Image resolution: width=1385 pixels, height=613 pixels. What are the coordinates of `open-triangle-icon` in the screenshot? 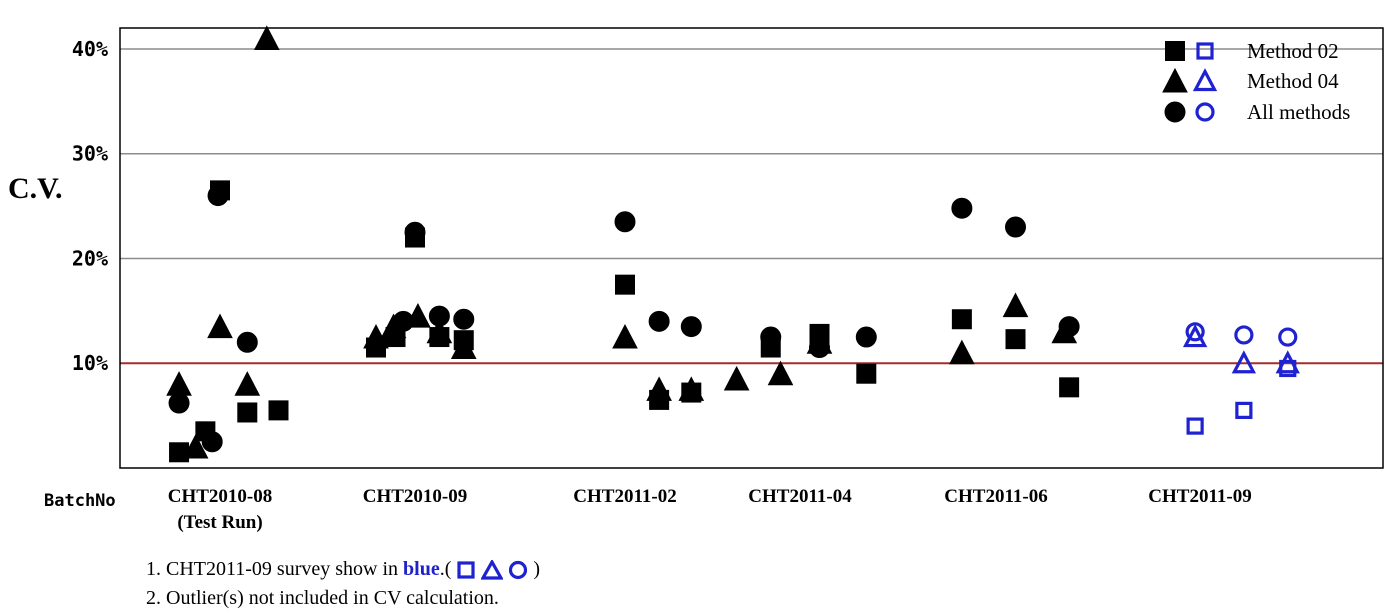 It's located at (492, 570).